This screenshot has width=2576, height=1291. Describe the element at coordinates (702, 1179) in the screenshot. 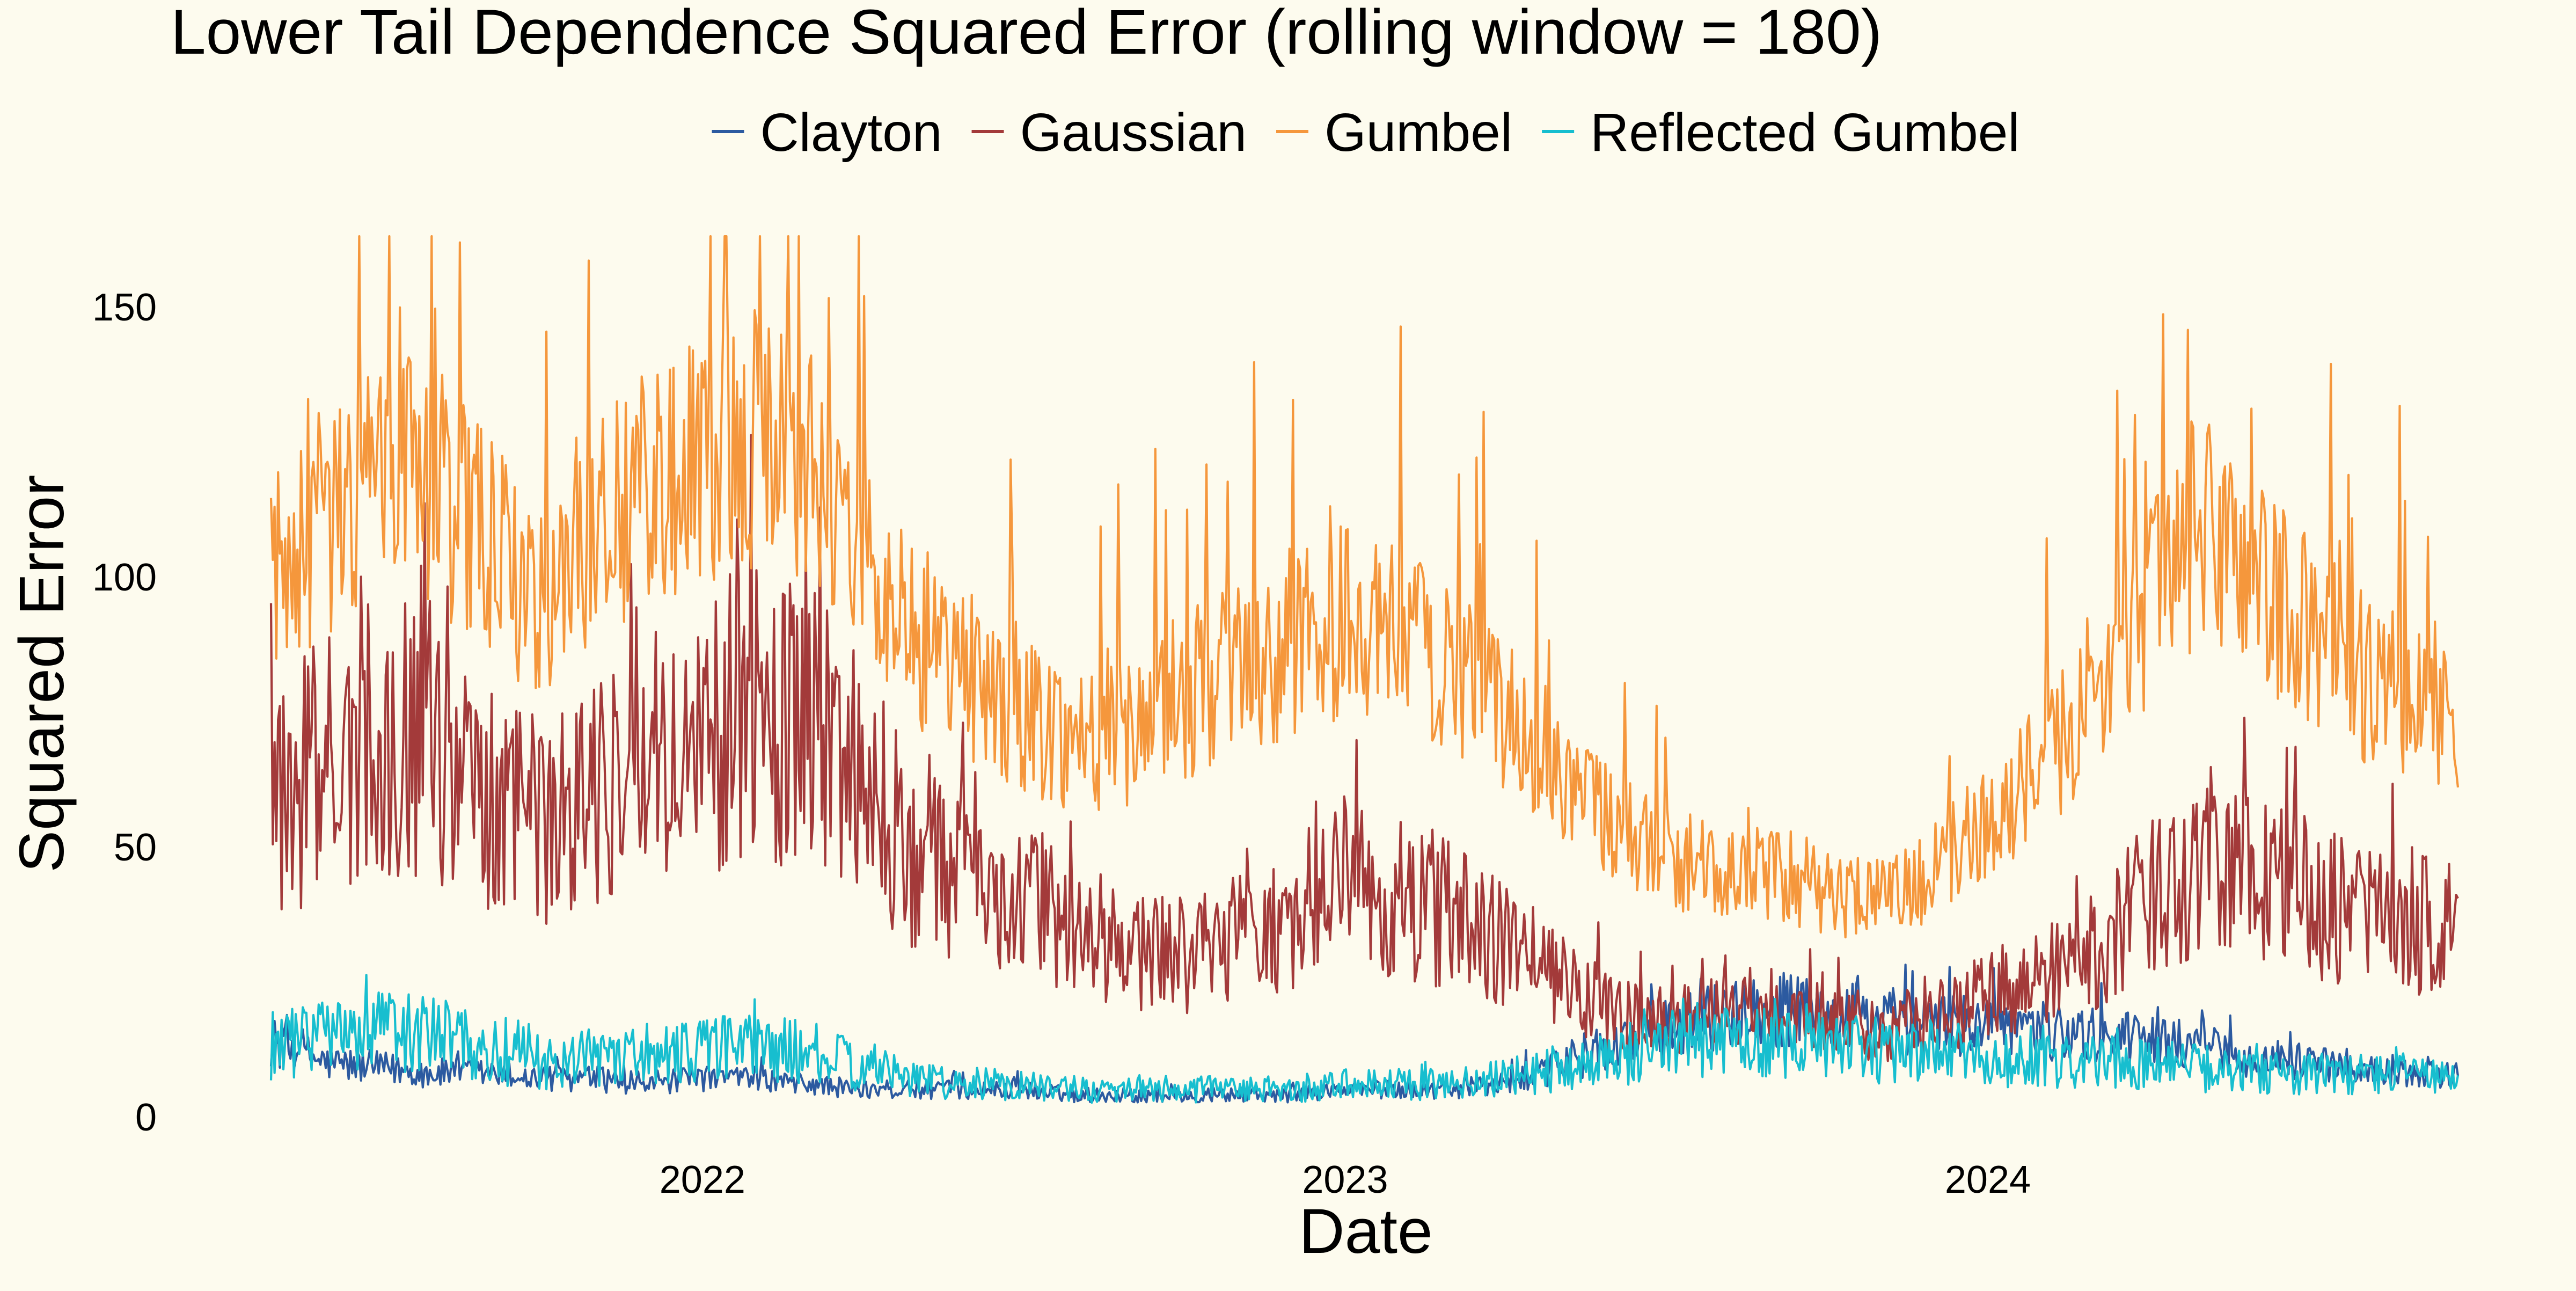

I see `x-tick-label: 2022` at that location.